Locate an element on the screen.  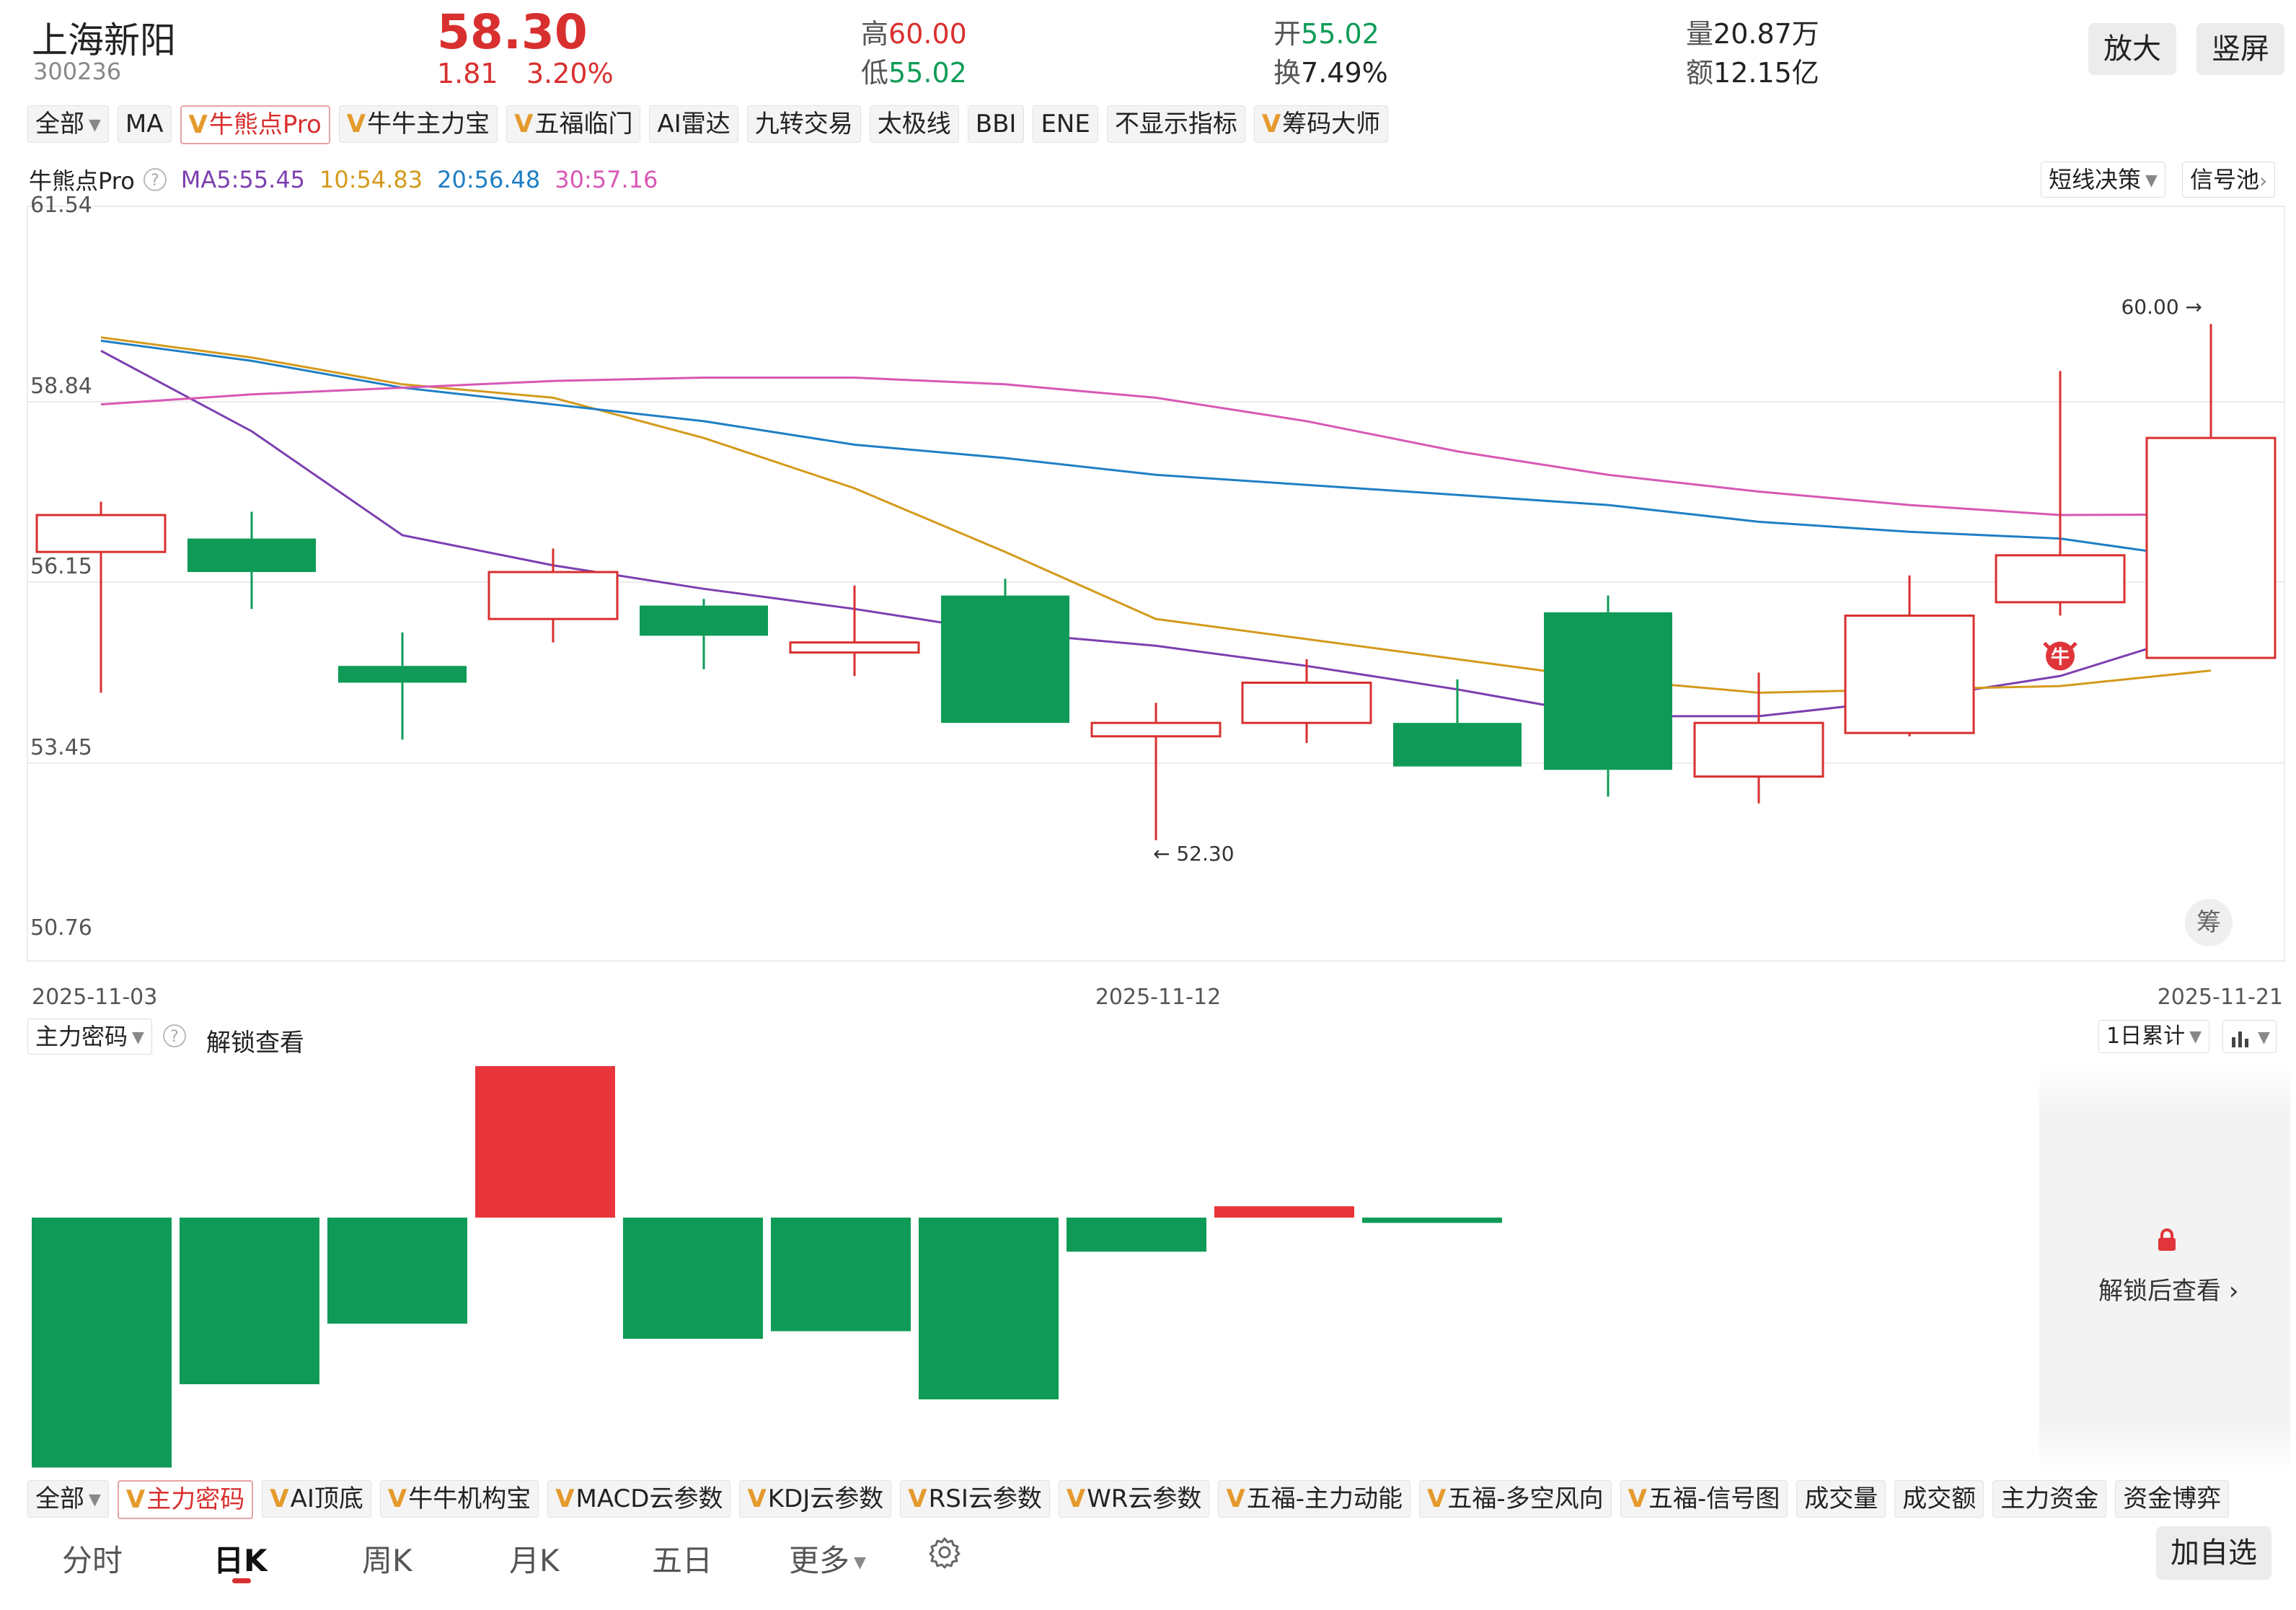
indicator-tab-6: 九转交易 is located at coordinates (803, 124).